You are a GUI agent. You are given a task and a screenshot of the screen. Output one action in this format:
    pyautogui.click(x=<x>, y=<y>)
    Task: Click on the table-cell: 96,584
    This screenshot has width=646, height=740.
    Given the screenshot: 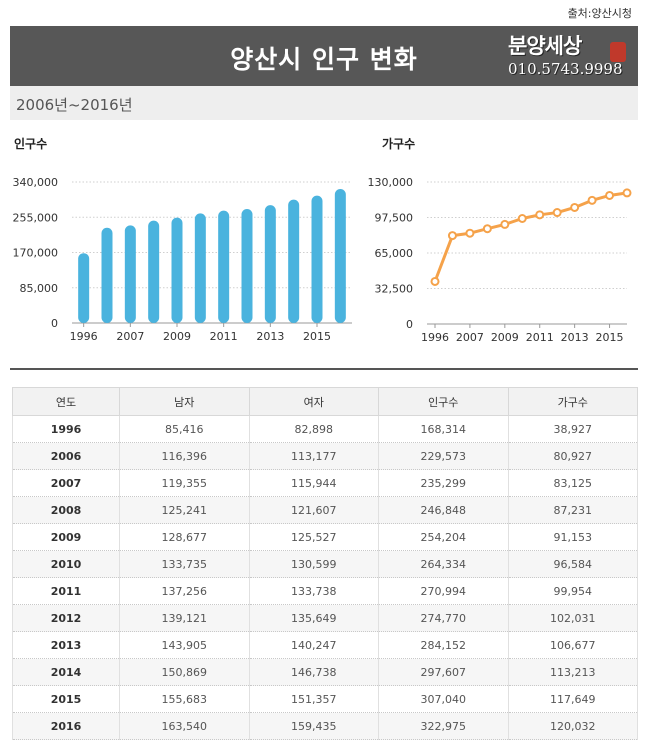 What is the action you would take?
    pyautogui.click(x=572, y=564)
    